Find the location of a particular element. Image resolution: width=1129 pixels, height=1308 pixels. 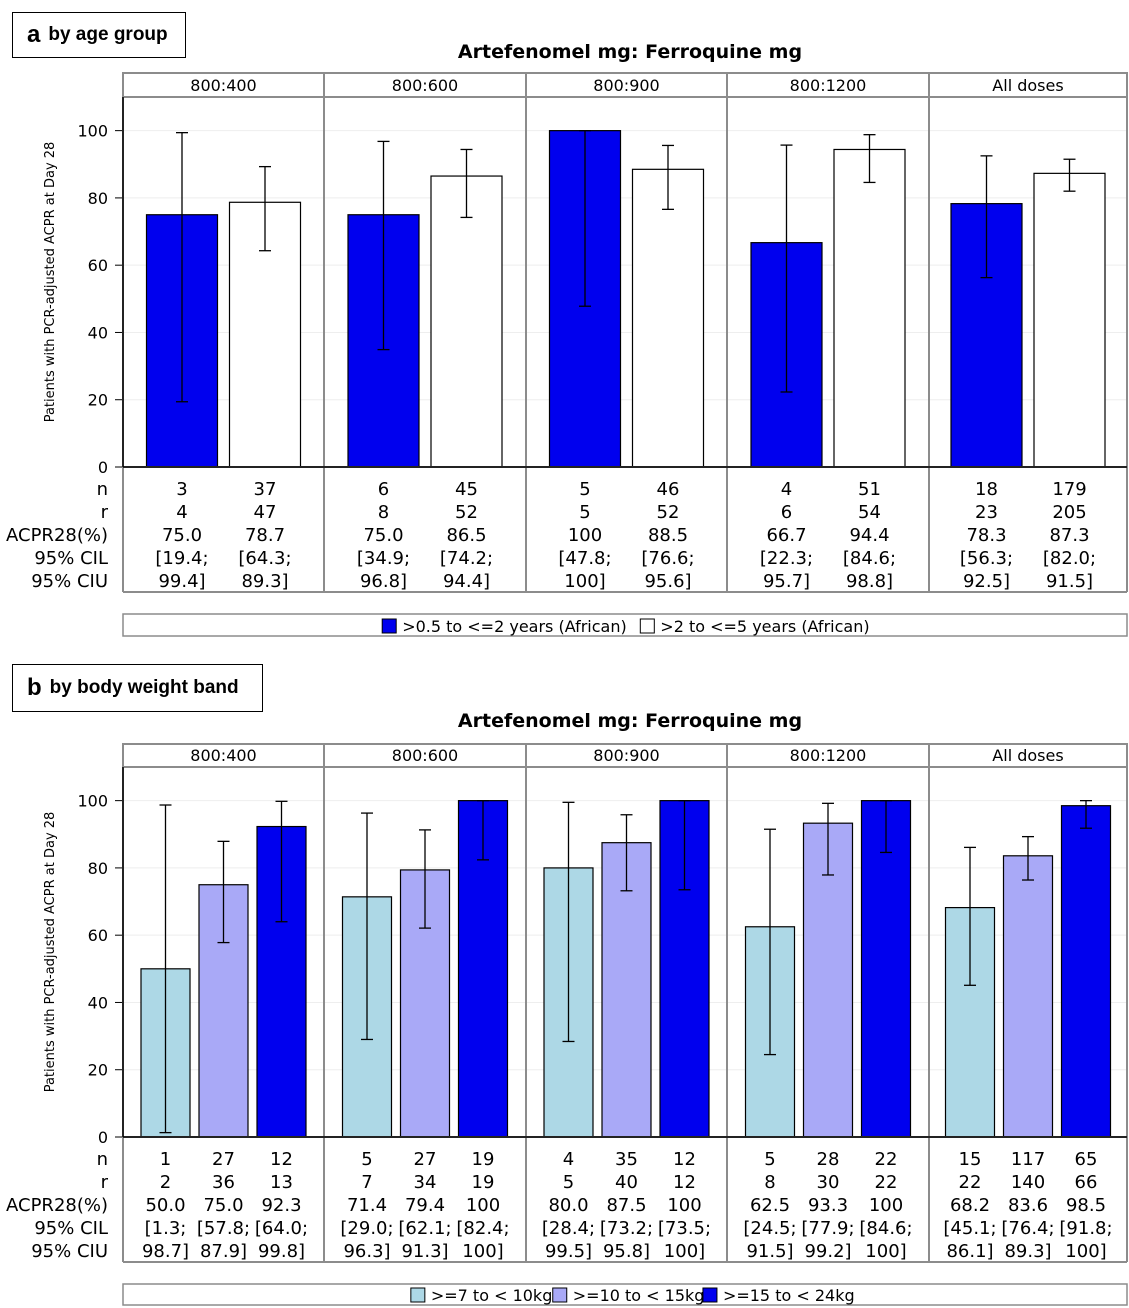

table-cell-b-2-1-2: 87.5 is located at coordinates (626, 1205).